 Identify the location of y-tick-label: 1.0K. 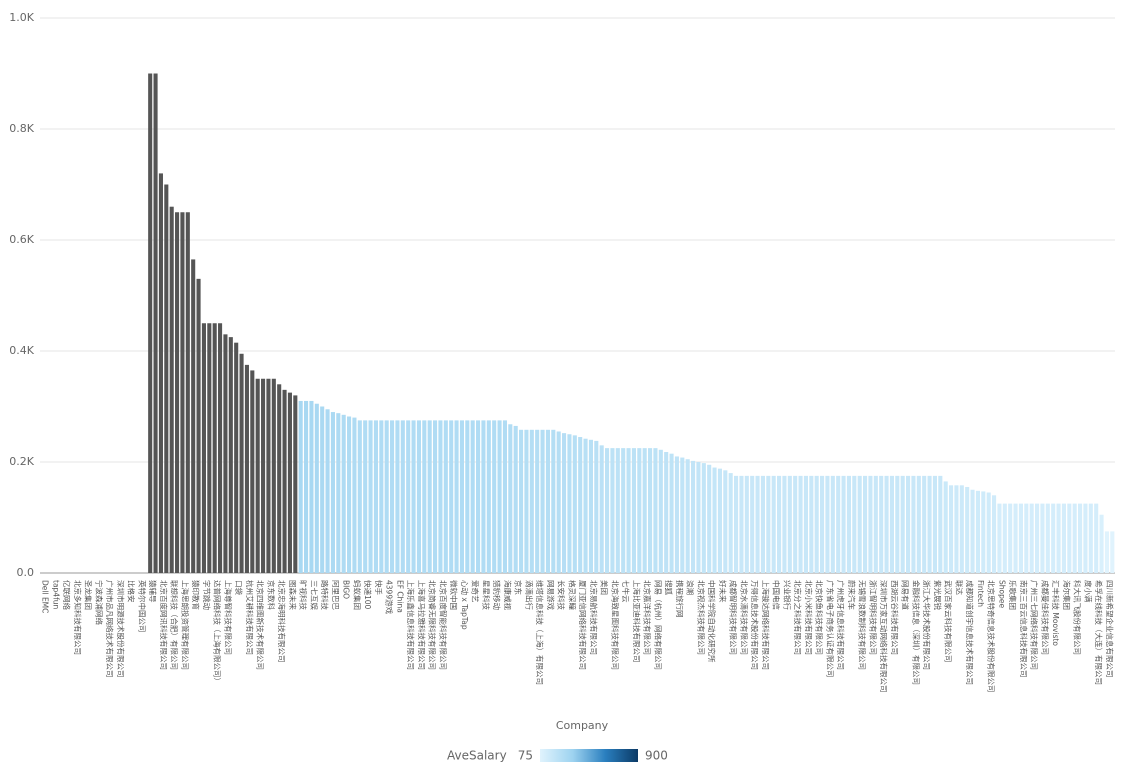
(21, 17).